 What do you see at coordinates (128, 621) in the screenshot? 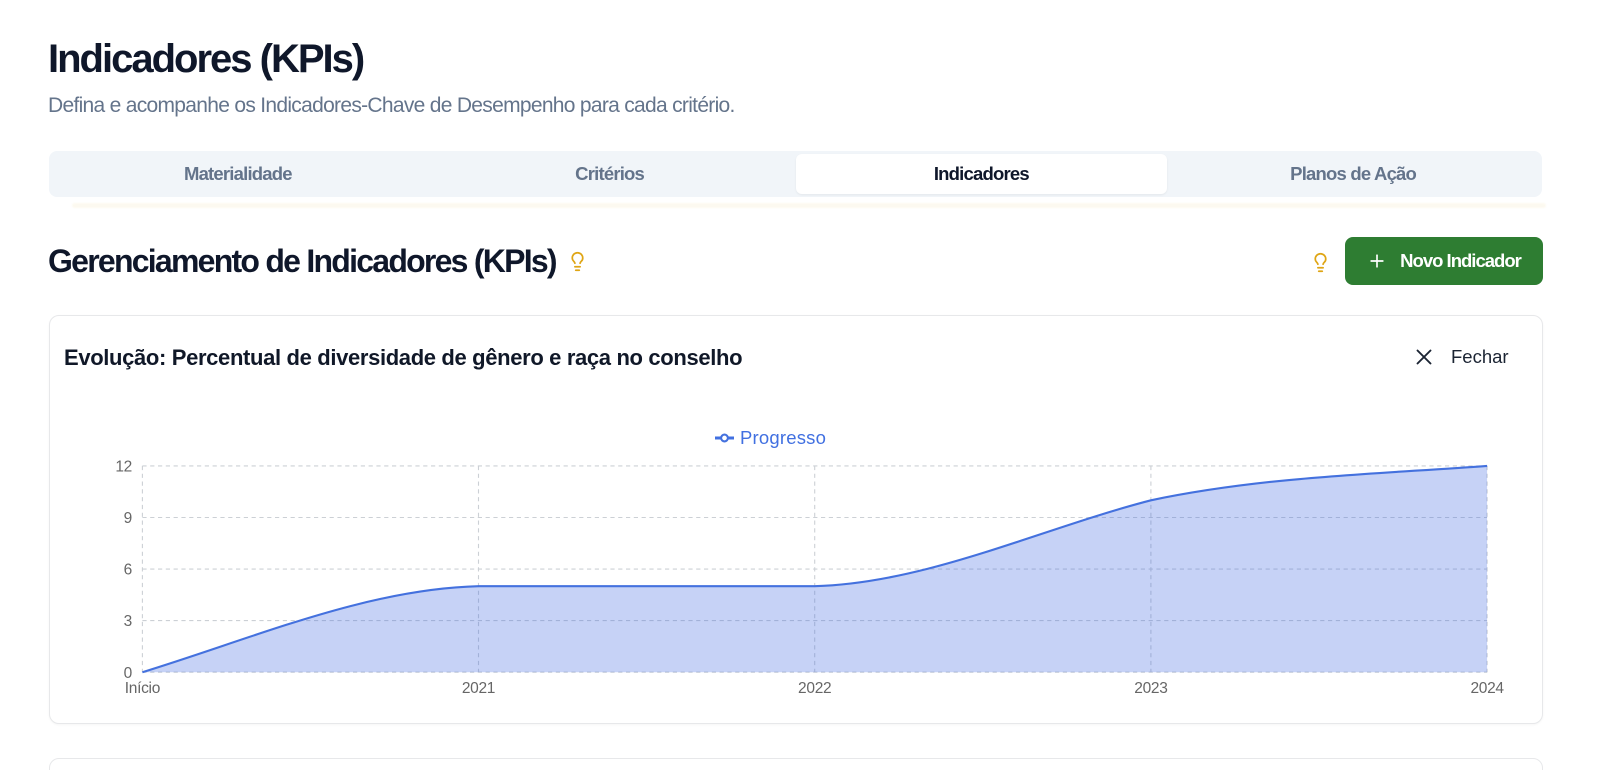
I see `svg-text: 3` at bounding box center [128, 621].